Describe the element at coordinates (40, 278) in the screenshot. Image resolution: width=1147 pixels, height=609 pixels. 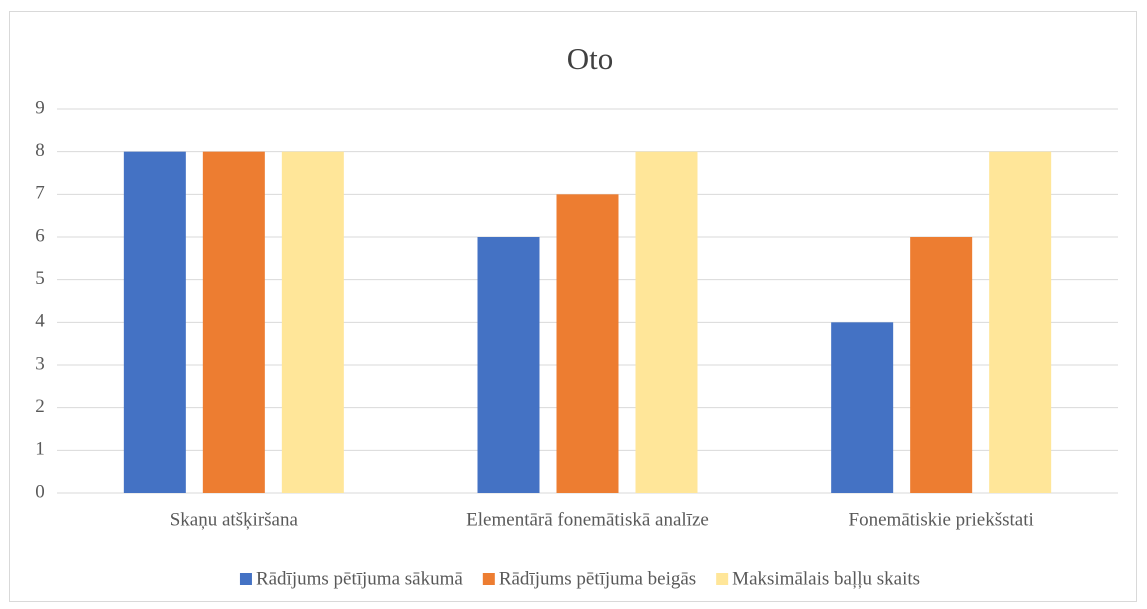
I see `y-tick-label: 5` at that location.